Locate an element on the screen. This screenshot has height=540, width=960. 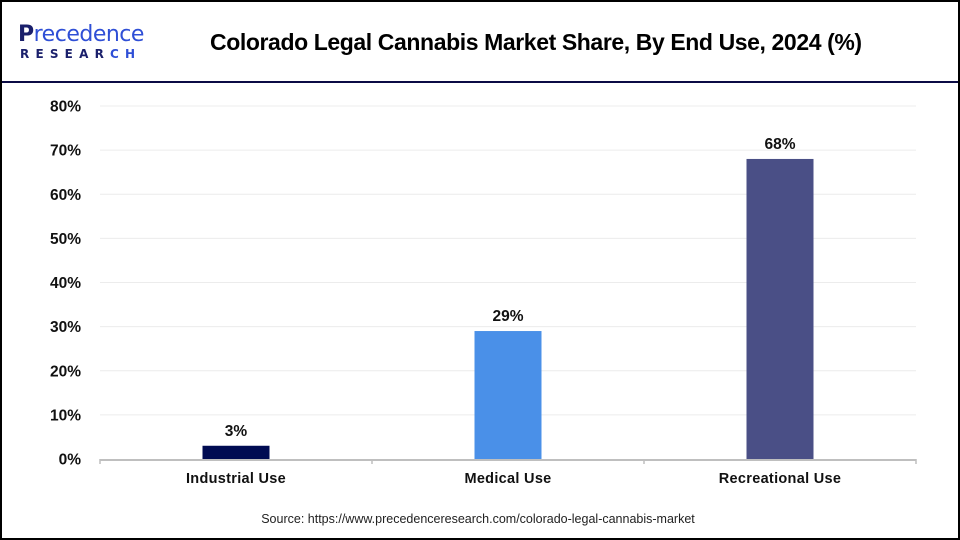
logo-subtitle: RESEARCH is located at coordinates (80, 54).